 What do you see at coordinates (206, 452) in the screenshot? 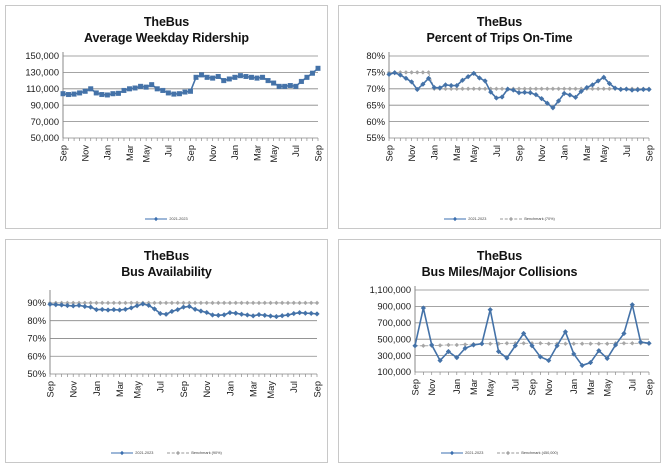
I see `legend-label: Benchmark (90%)` at bounding box center [206, 452].